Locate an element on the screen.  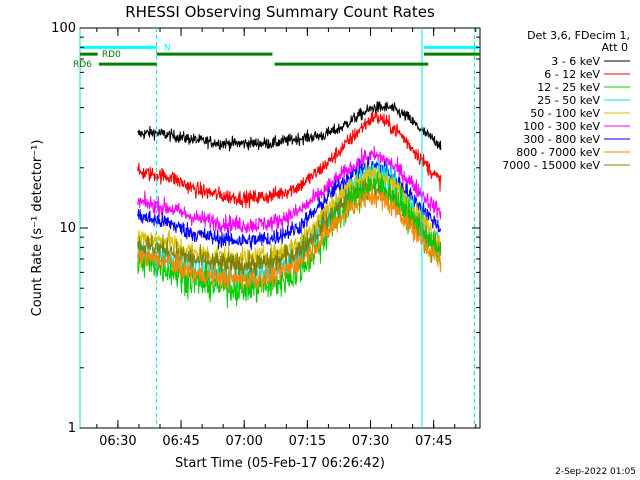
x-tick-label-3: 07:00 is located at coordinates (243, 441).